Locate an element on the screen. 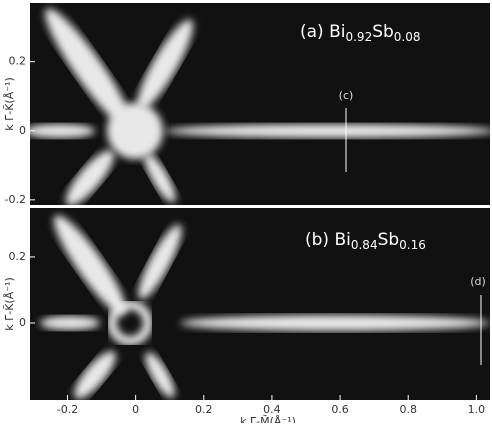  subscript: 0.16 is located at coordinates (412, 245).